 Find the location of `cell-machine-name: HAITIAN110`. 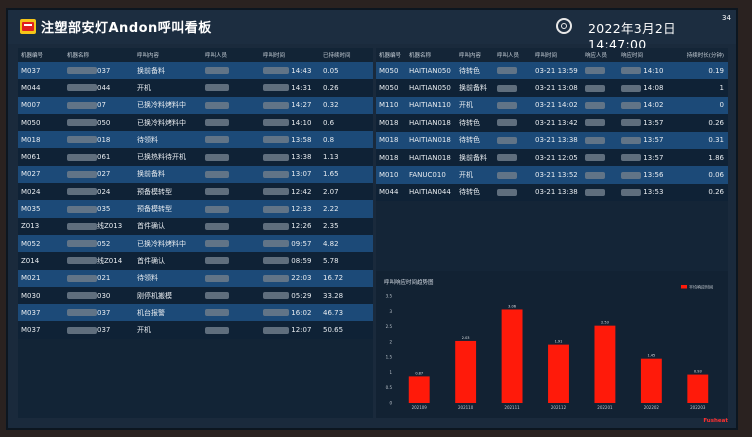

cell-machine-name: HAITIAN110 is located at coordinates (431, 105).